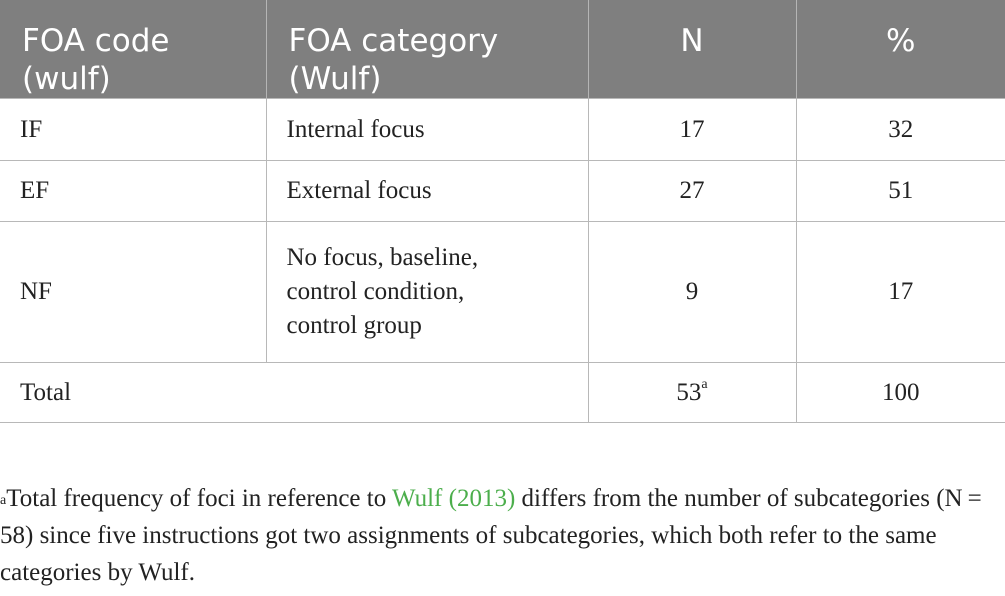 This screenshot has height=596, width=1005. Describe the element at coordinates (382, 257) in the screenshot. I see `category-line: No focus, baseline,` at that location.